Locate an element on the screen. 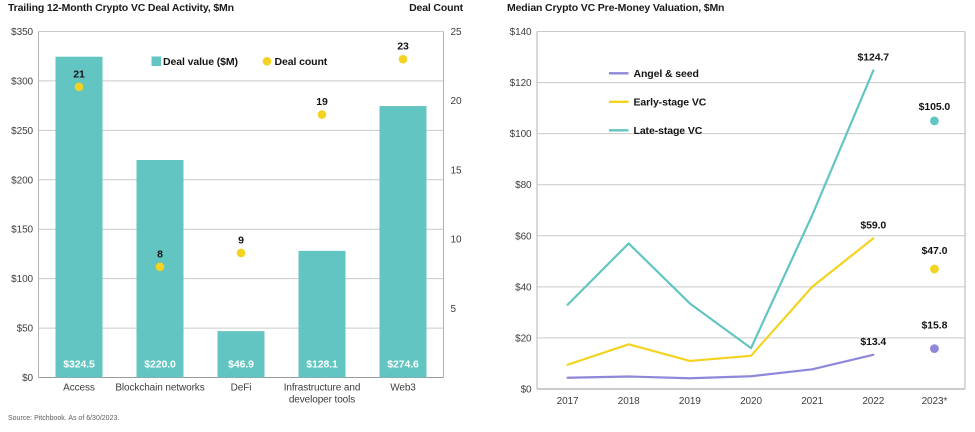 Image resolution: width=975 pixels, height=432 pixels. y-axis-tick-label: $80 is located at coordinates (523, 185).